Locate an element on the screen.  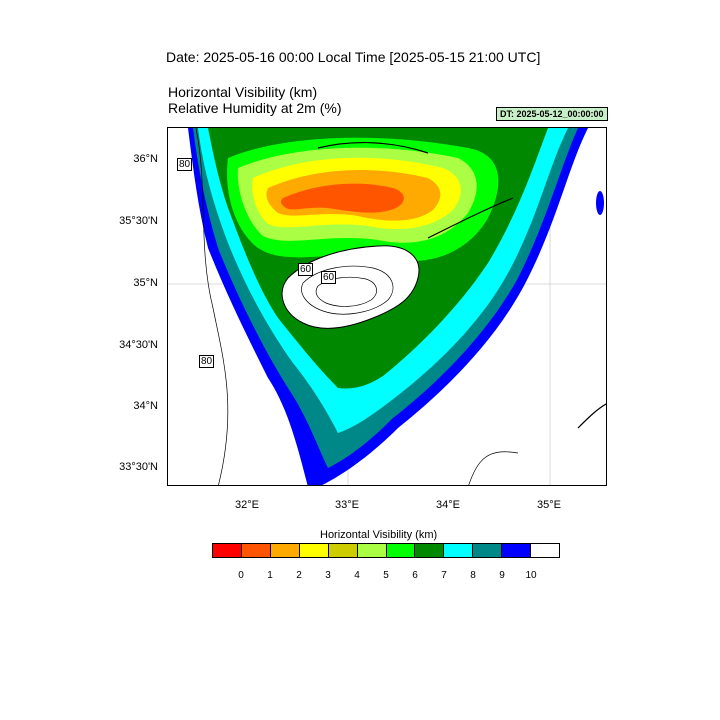
colorbar-tick: 5 is located at coordinates (386, 575).